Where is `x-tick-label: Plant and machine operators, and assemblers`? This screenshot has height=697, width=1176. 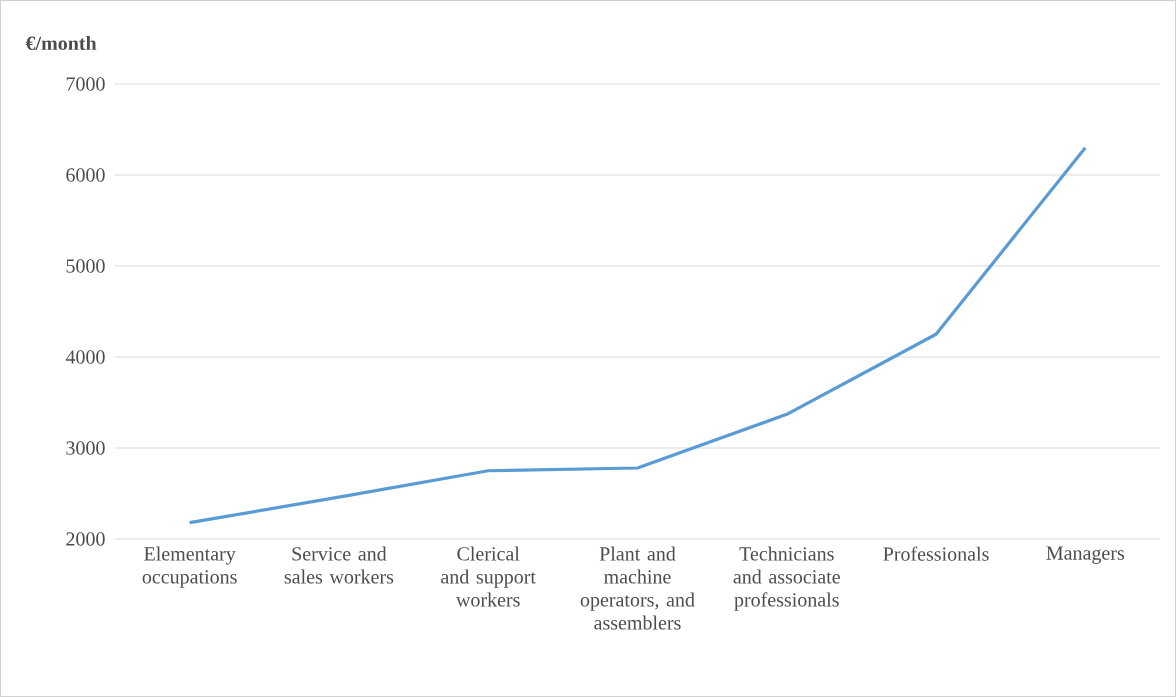 x-tick-label: Plant and machine operators, and assemblers is located at coordinates (637, 588).